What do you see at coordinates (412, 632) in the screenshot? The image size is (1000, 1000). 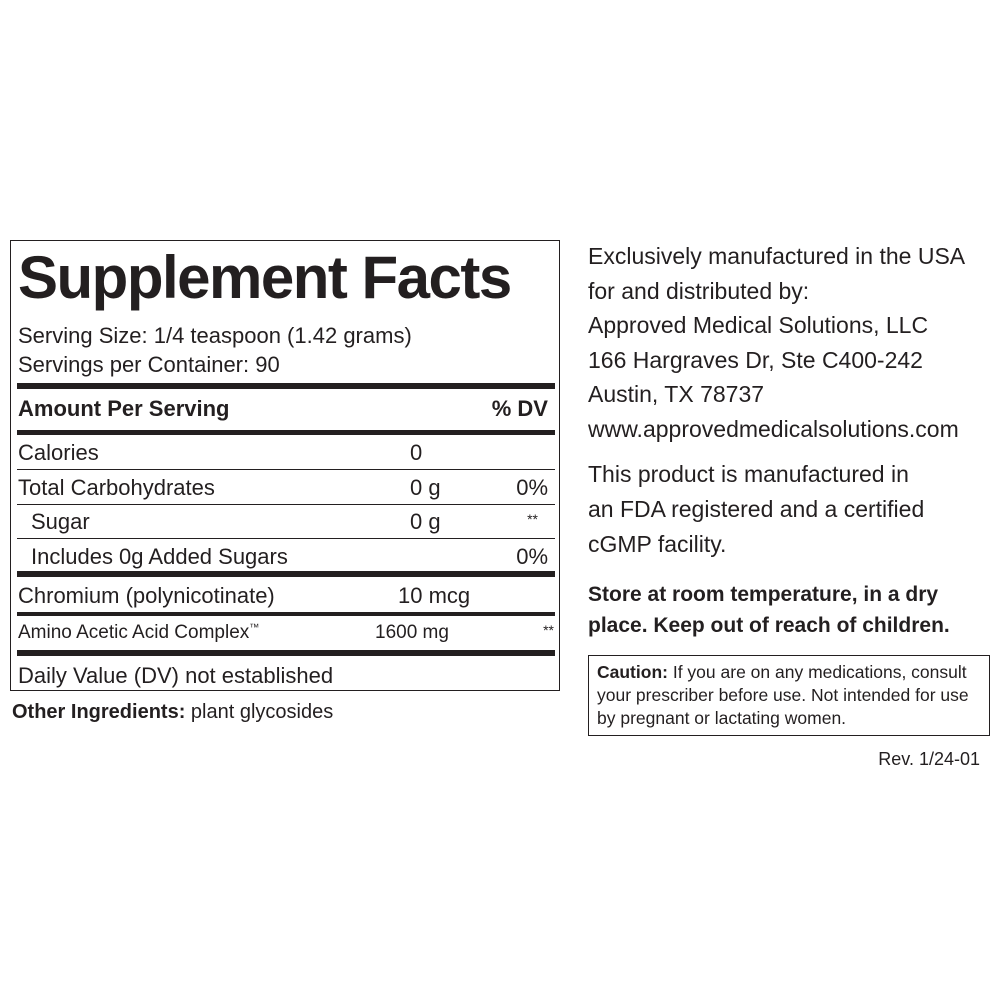 I see `row-amount: 1600 mg` at bounding box center [412, 632].